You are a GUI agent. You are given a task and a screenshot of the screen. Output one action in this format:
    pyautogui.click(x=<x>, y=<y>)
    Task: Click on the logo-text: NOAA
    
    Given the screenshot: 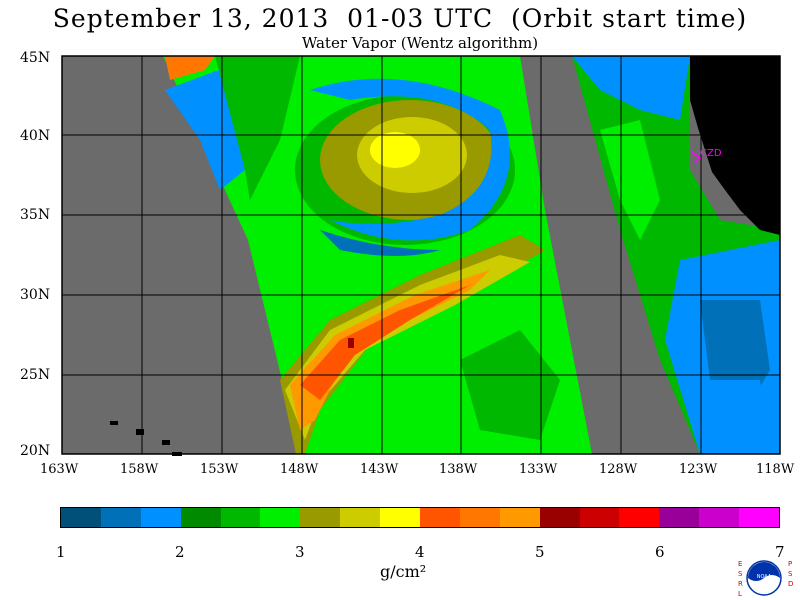 What is the action you would take?
    pyautogui.click(x=764, y=577)
    